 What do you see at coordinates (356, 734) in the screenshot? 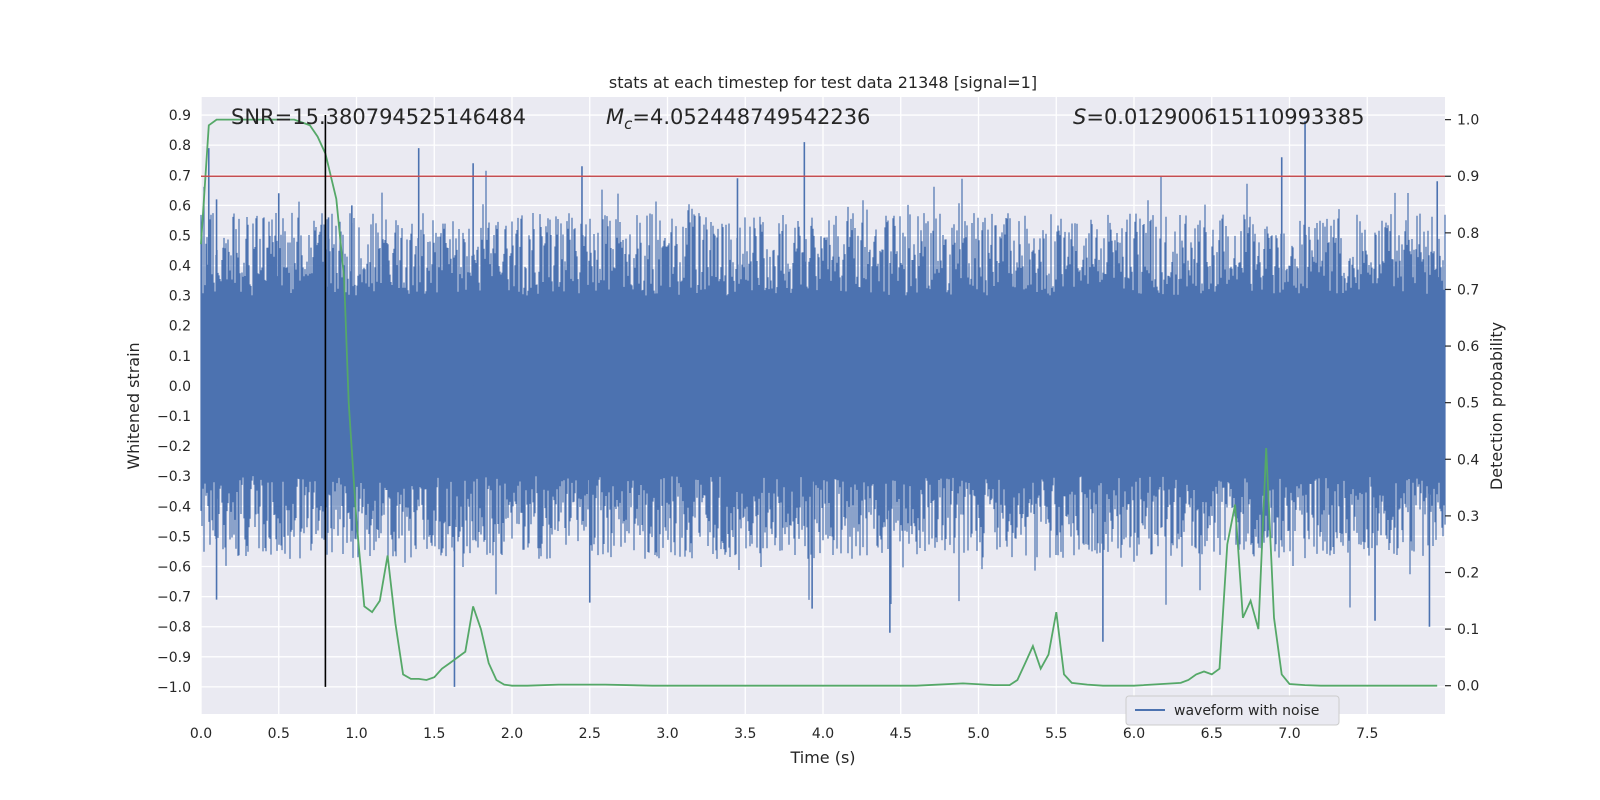
I see `x-tick-label: 1.0` at bounding box center [356, 734].